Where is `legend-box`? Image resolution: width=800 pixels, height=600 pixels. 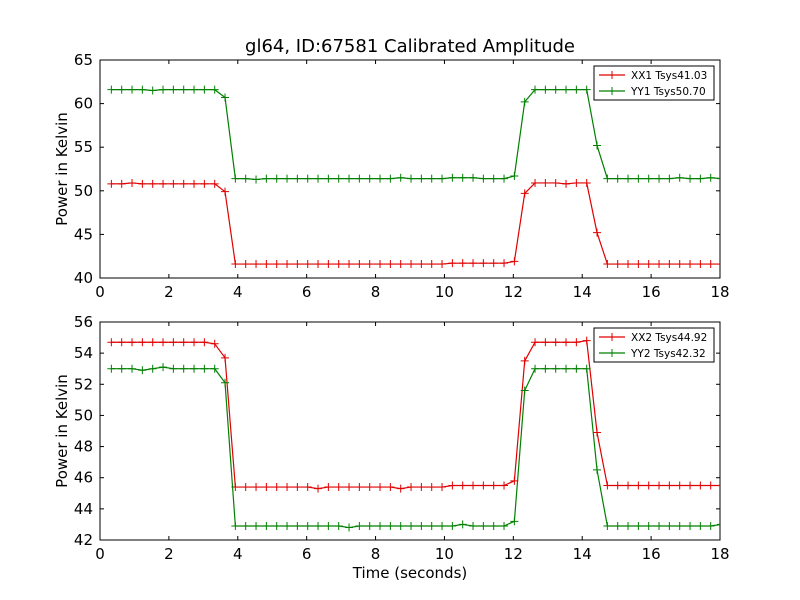 legend-box is located at coordinates (654, 345).